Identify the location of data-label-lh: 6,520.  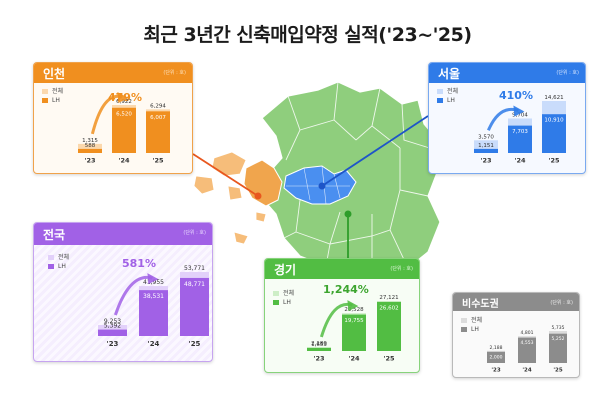
(124, 114).